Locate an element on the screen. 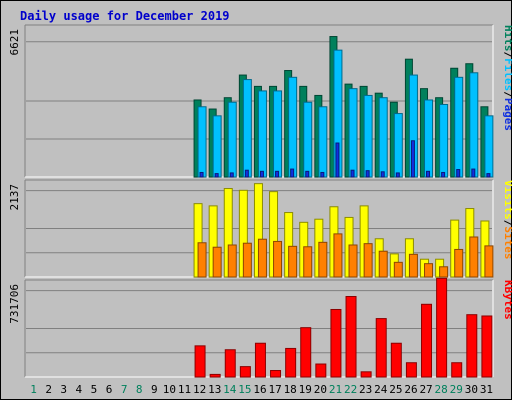 The width and height of the screenshot is (512, 400). x-tick-label: 4 is located at coordinates (79, 389).